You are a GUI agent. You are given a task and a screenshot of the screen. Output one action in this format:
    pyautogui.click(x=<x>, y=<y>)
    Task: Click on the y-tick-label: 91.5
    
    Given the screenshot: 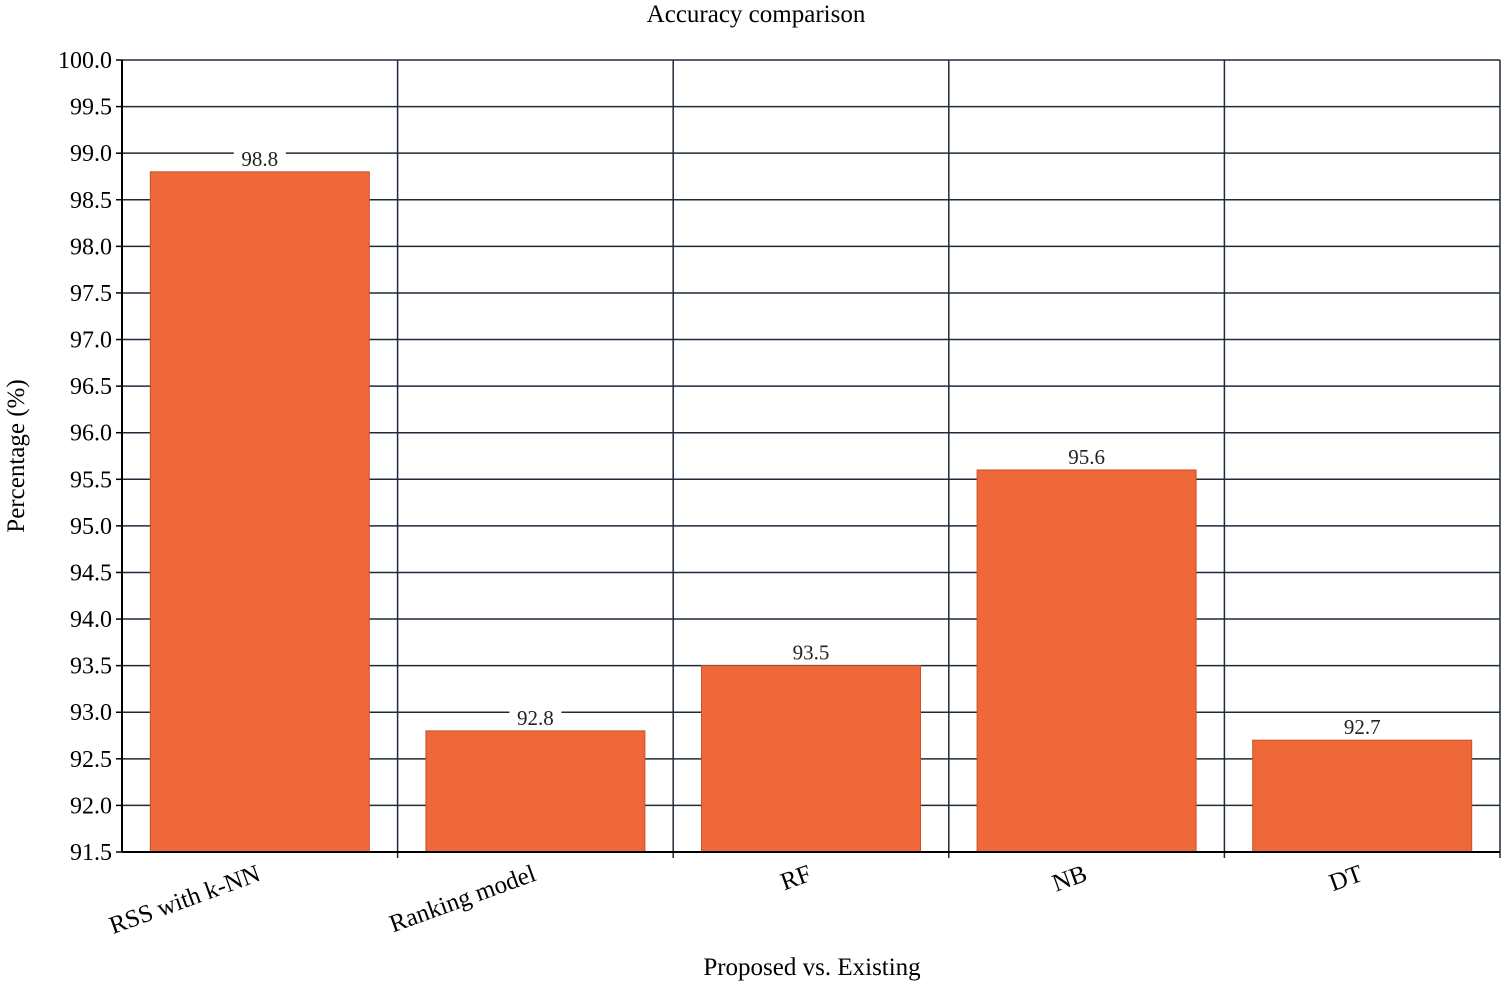 What is the action you would take?
    pyautogui.click(x=91, y=853)
    